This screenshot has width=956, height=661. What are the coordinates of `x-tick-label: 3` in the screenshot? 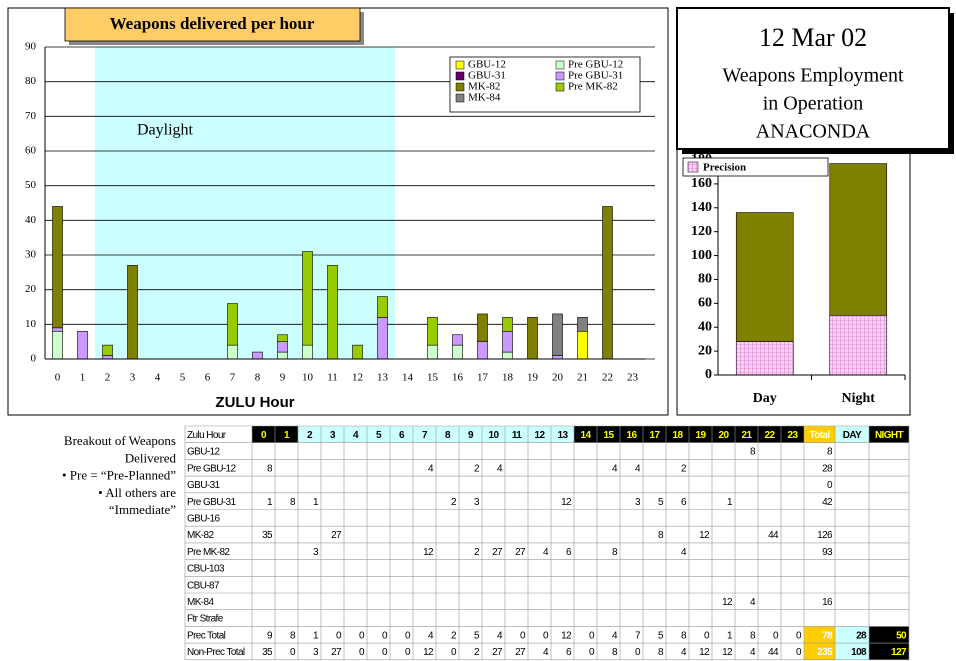 It's located at (133, 378).